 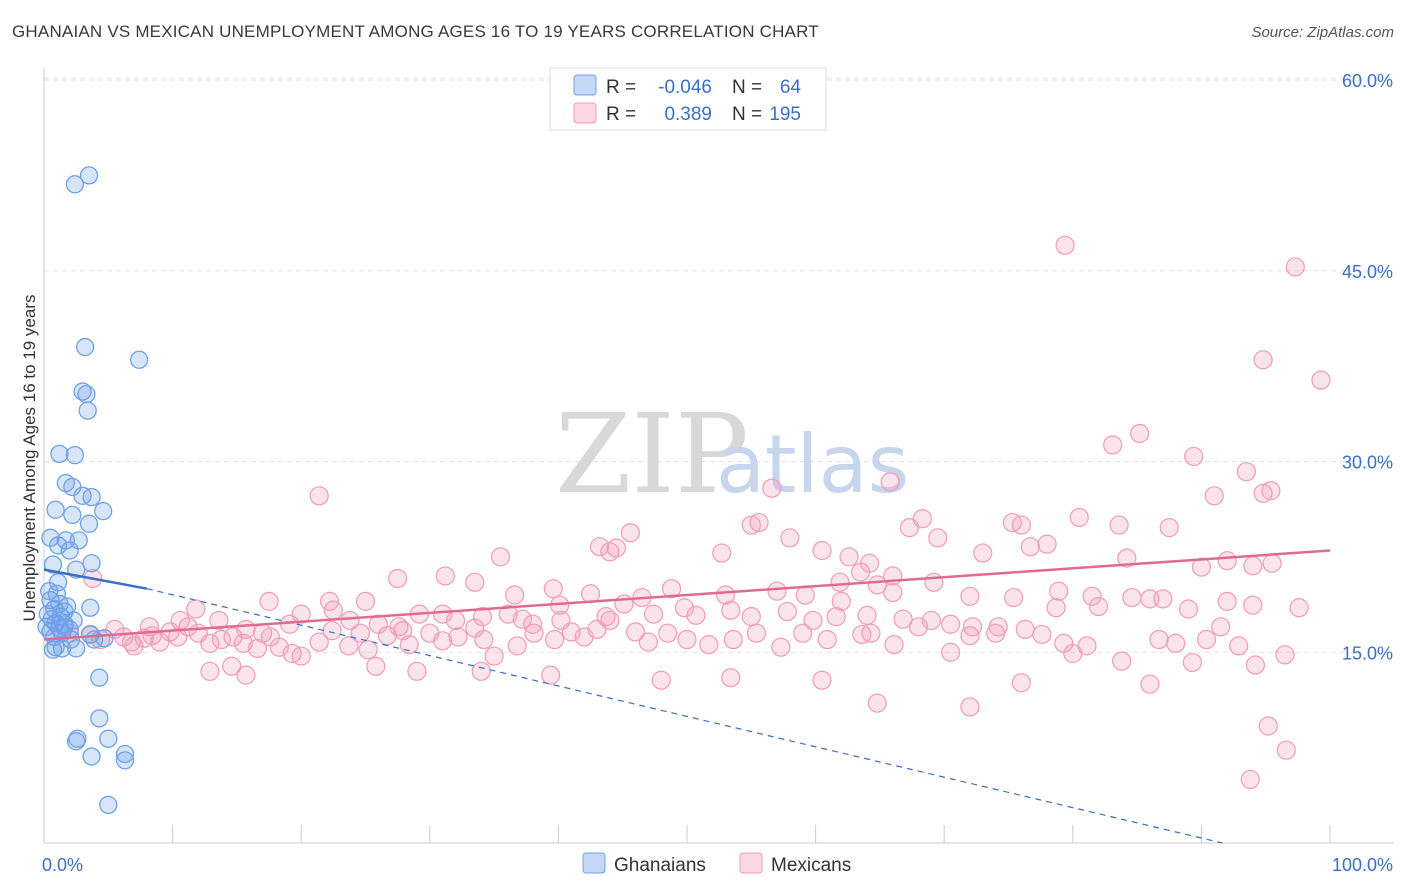 I want to click on x-tick-label: 0.0%, so click(x=62, y=865).